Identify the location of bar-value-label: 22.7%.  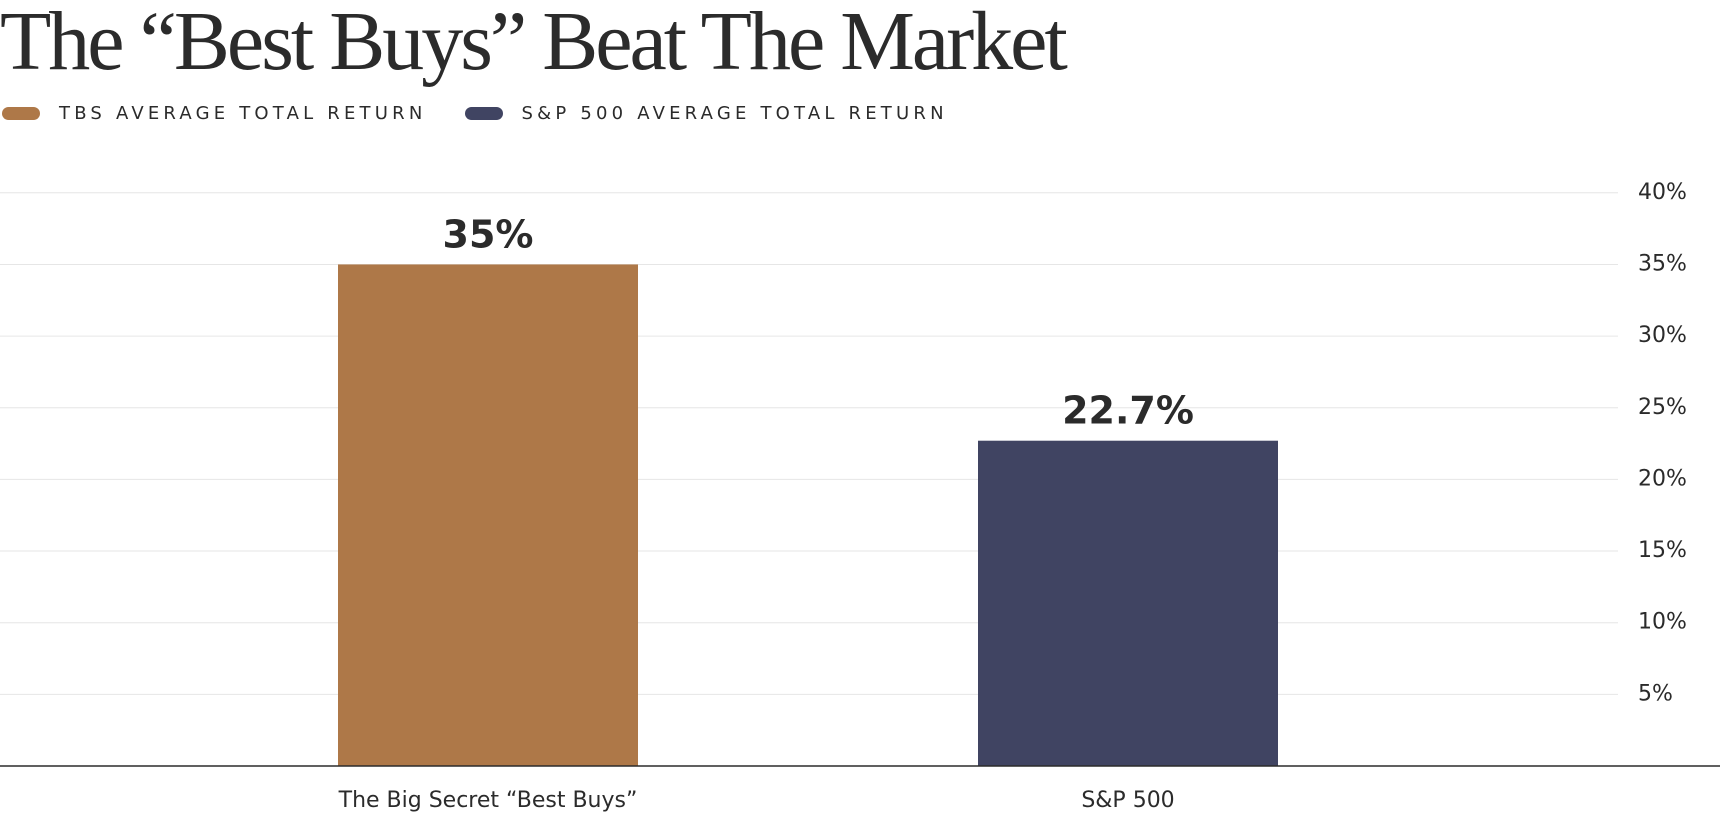
(1128, 411).